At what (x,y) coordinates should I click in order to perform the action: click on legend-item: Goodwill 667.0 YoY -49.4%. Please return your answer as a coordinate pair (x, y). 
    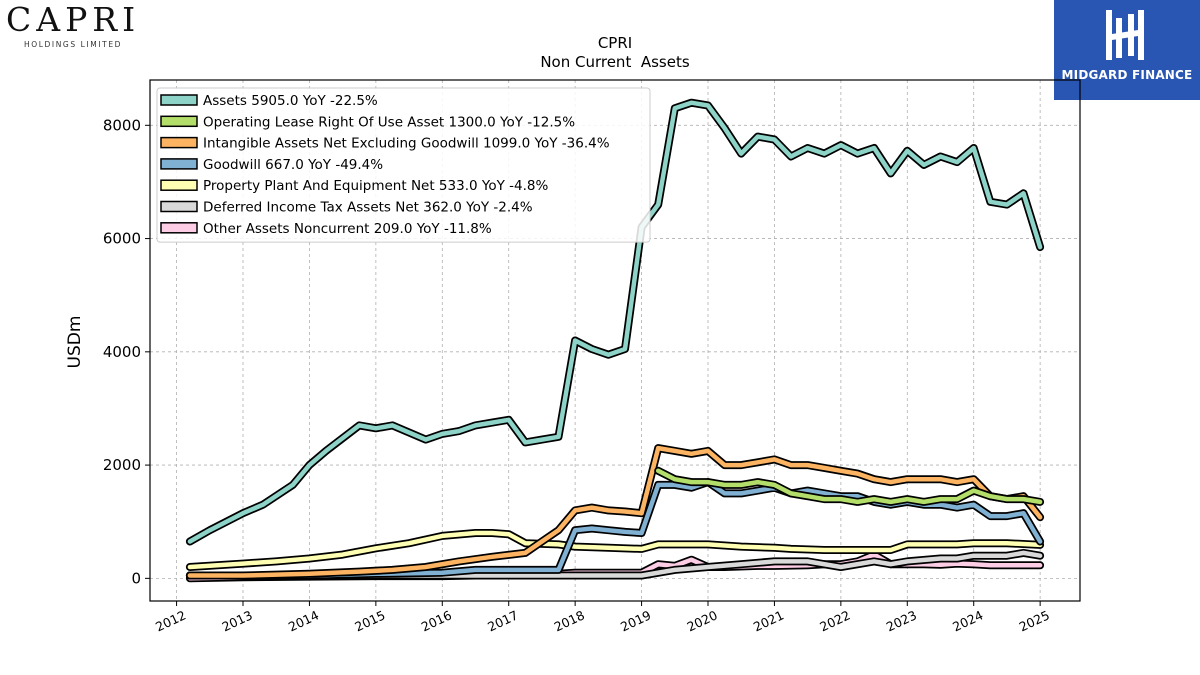
    Looking at the image, I should click on (271, 165).